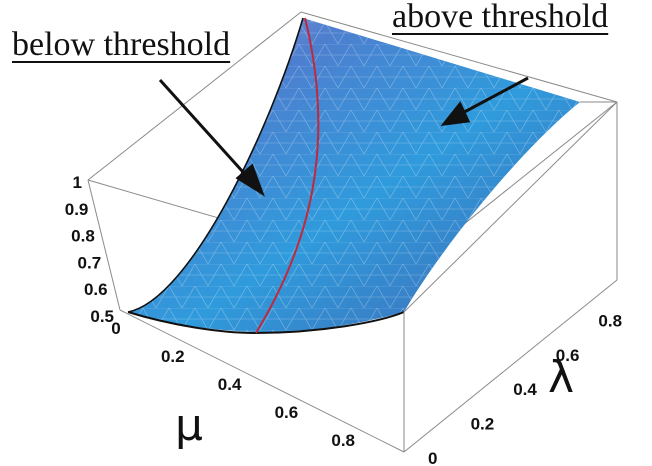 This screenshot has height=466, width=652. Describe the element at coordinates (568, 355) in the screenshot. I see `y-tick-3: 0.6` at that location.